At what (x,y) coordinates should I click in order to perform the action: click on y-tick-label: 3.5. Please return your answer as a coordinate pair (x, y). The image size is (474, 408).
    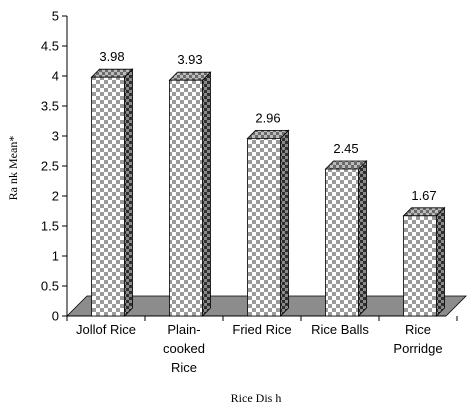
    Looking at the image, I should click on (50, 106).